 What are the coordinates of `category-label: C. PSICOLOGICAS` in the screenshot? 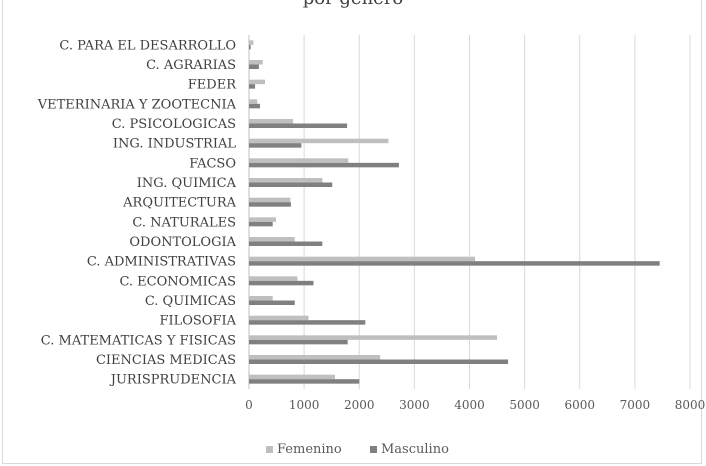 It's located at (174, 124).